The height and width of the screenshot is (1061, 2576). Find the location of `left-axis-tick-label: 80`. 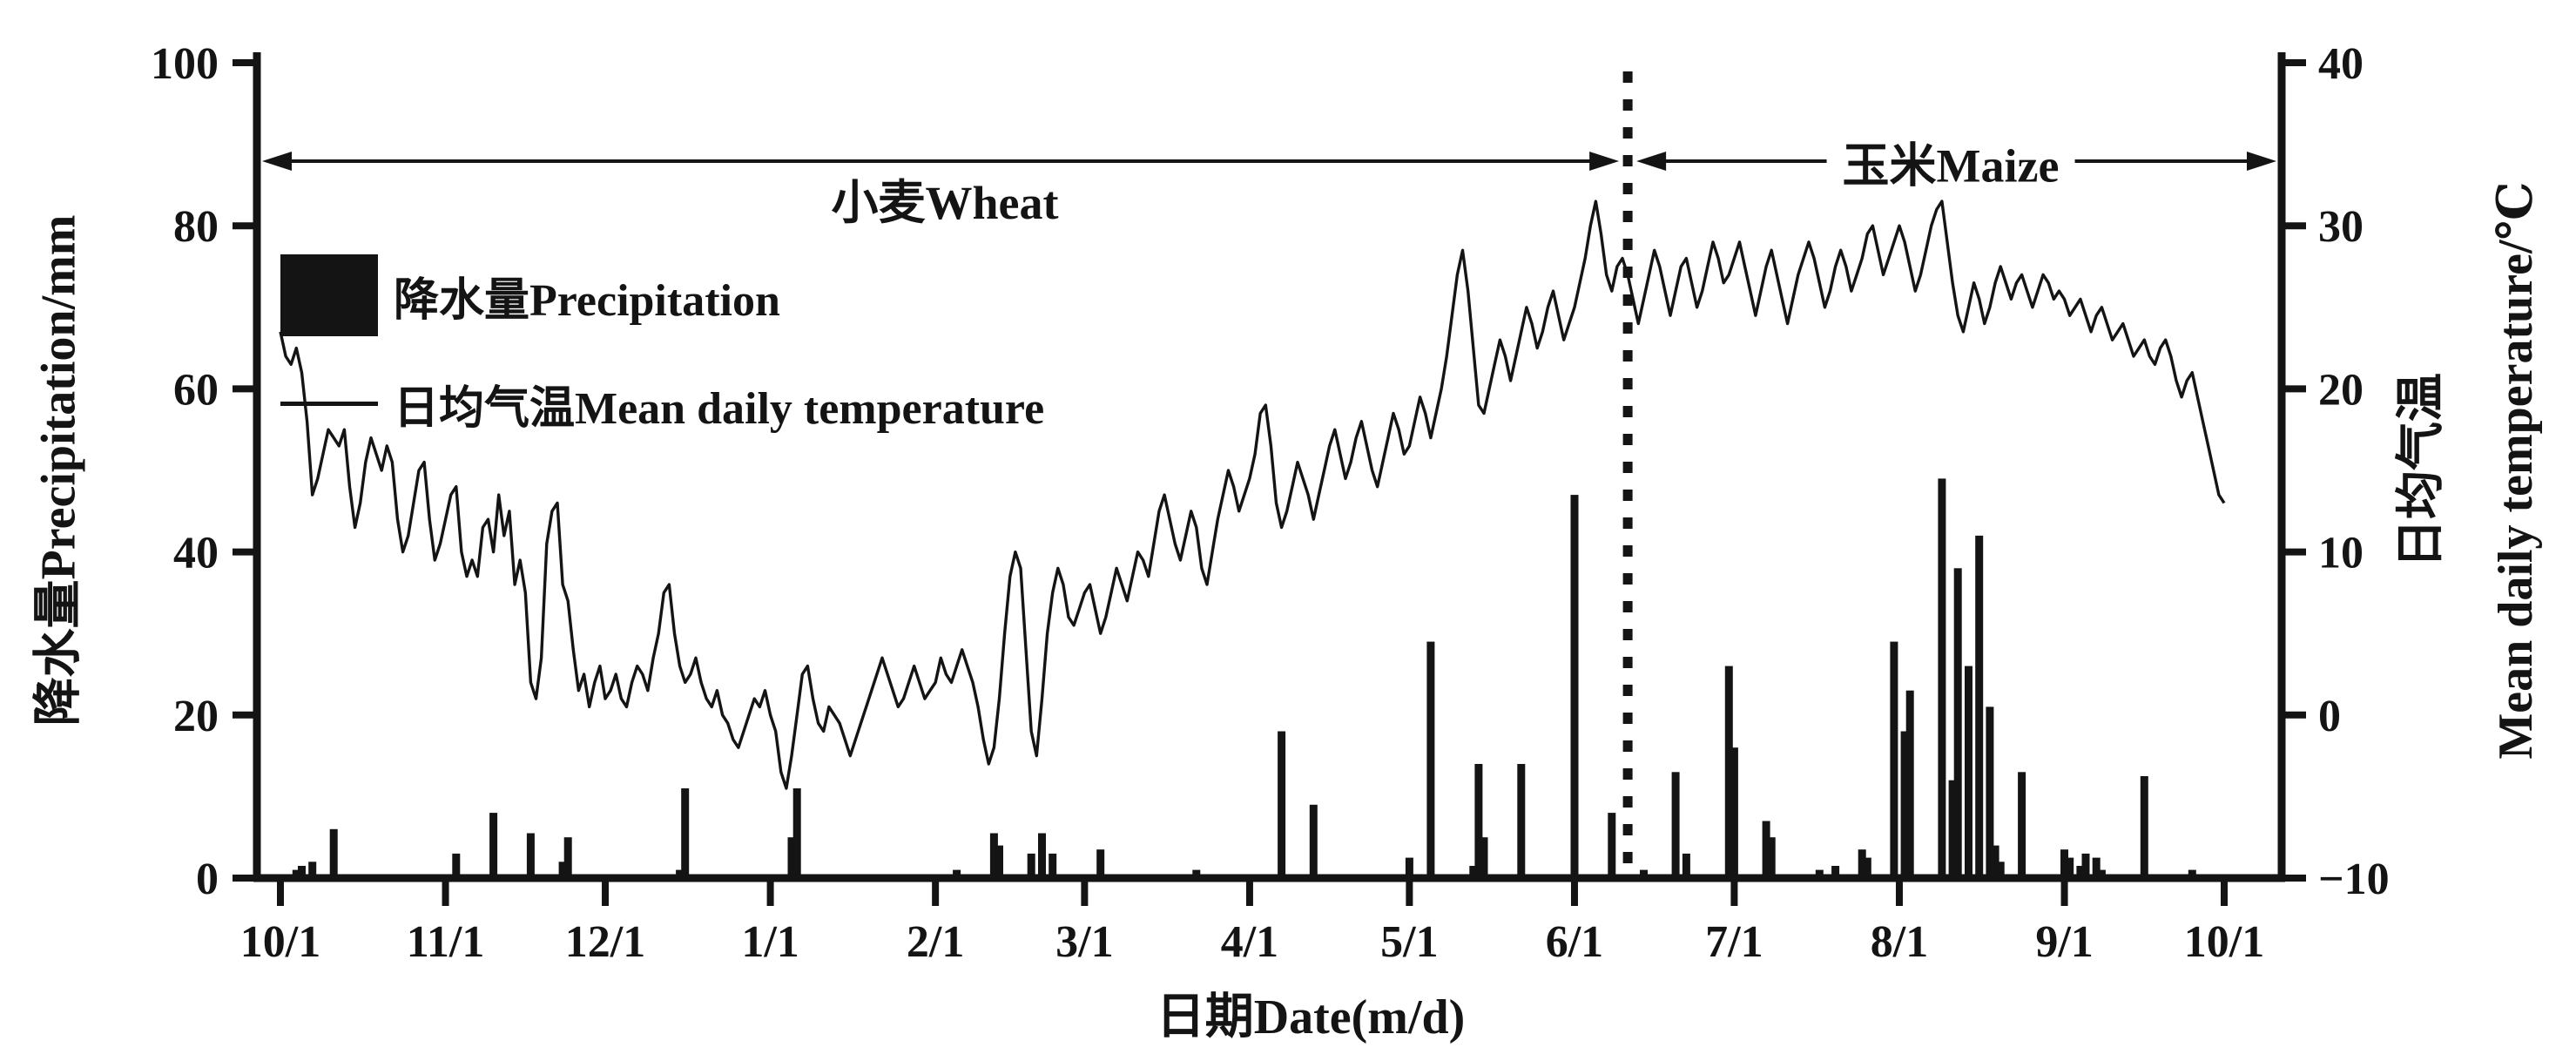

left-axis-tick-label: 80 is located at coordinates (196, 227).